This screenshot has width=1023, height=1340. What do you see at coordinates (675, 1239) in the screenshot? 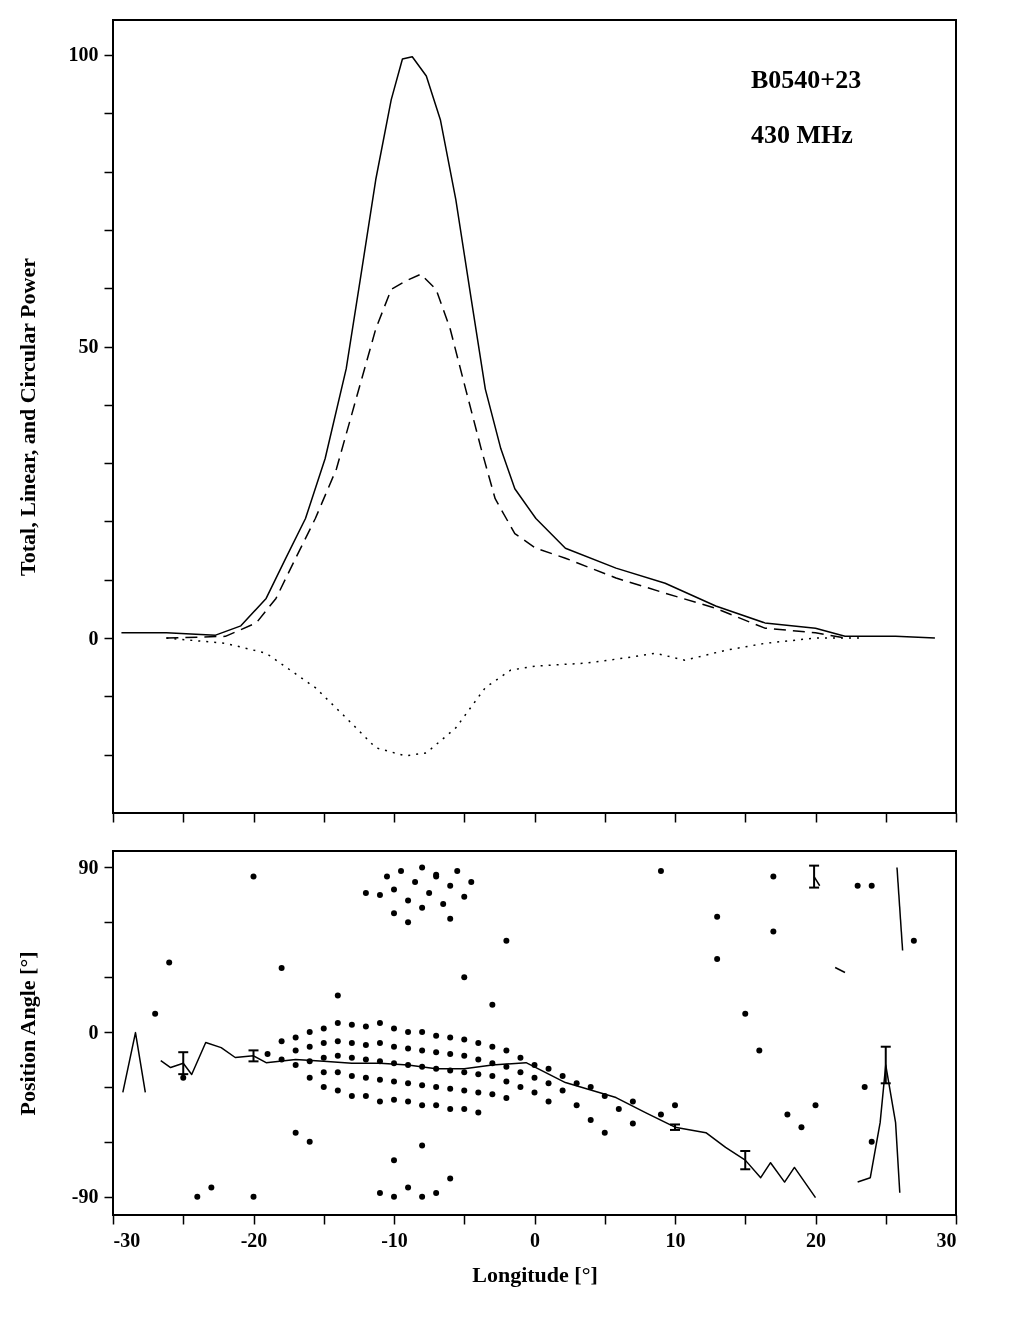
I see `x-tick-label: 10` at bounding box center [675, 1239].